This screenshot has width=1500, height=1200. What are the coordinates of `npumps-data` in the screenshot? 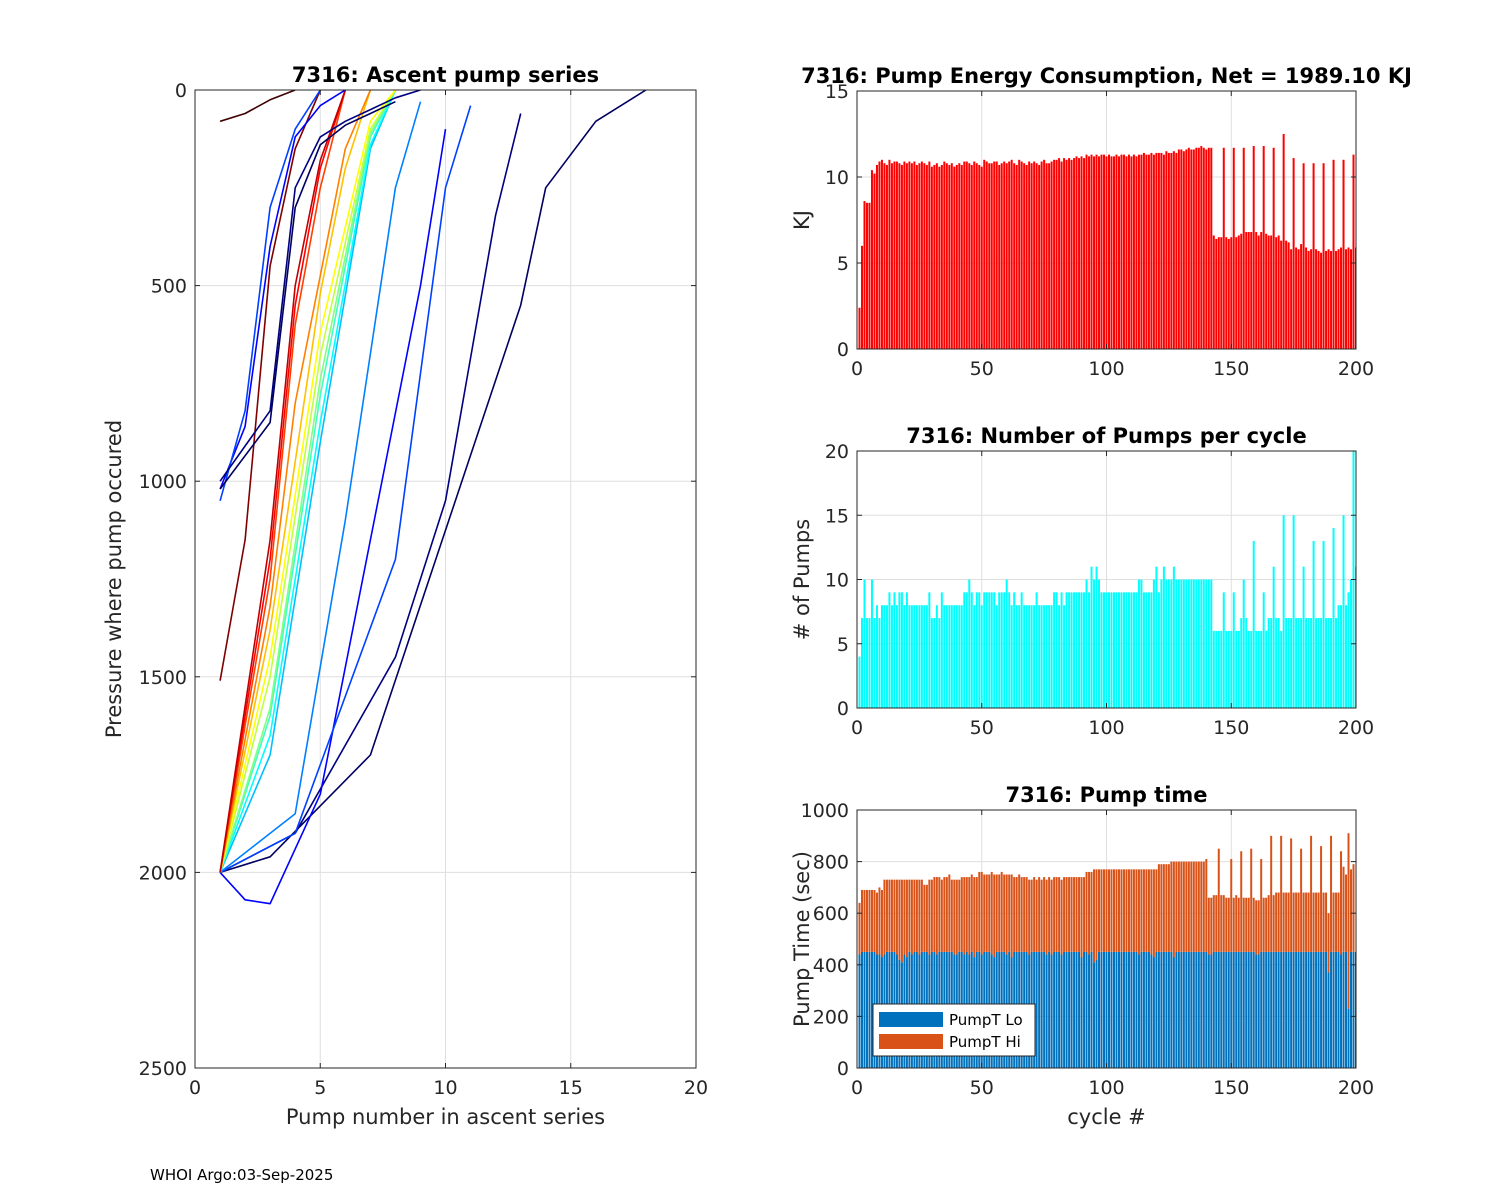 It's located at (1107, 579).